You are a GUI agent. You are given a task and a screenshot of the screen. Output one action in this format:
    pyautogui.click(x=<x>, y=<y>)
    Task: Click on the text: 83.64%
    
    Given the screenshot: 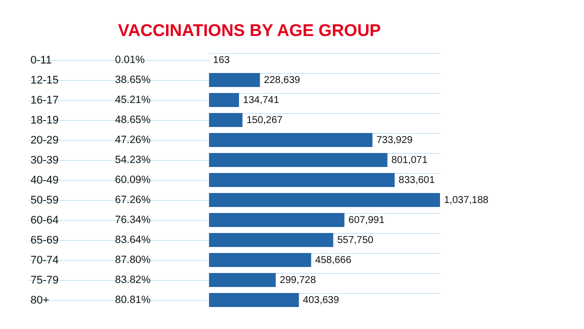 What is the action you would take?
    pyautogui.click(x=133, y=240)
    